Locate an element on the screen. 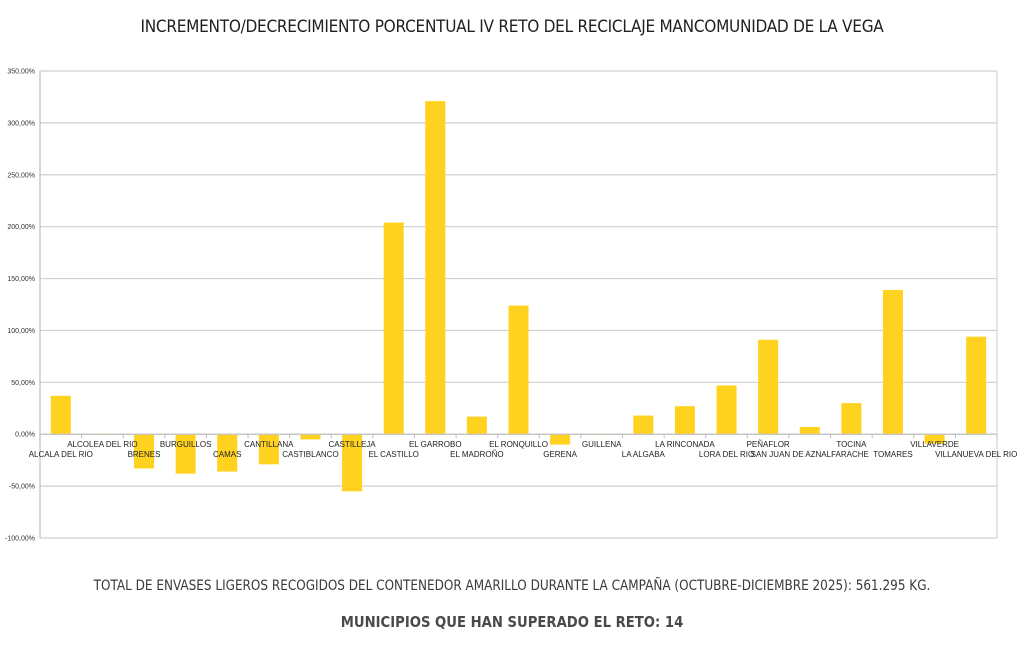 Image resolution: width=1024 pixels, height=651 pixels. x-category-label: LA RINCONADA is located at coordinates (685, 444).